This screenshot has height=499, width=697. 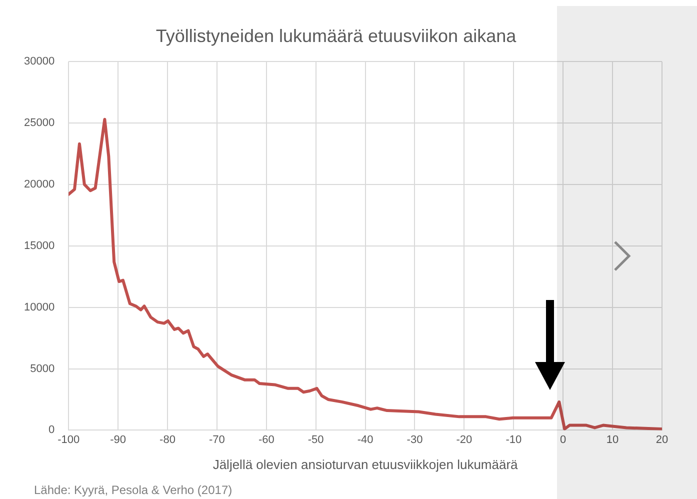 What do you see at coordinates (133, 490) in the screenshot?
I see `text: Lähde: Kyyrä, Pesola & Verho (2017)` at bounding box center [133, 490].